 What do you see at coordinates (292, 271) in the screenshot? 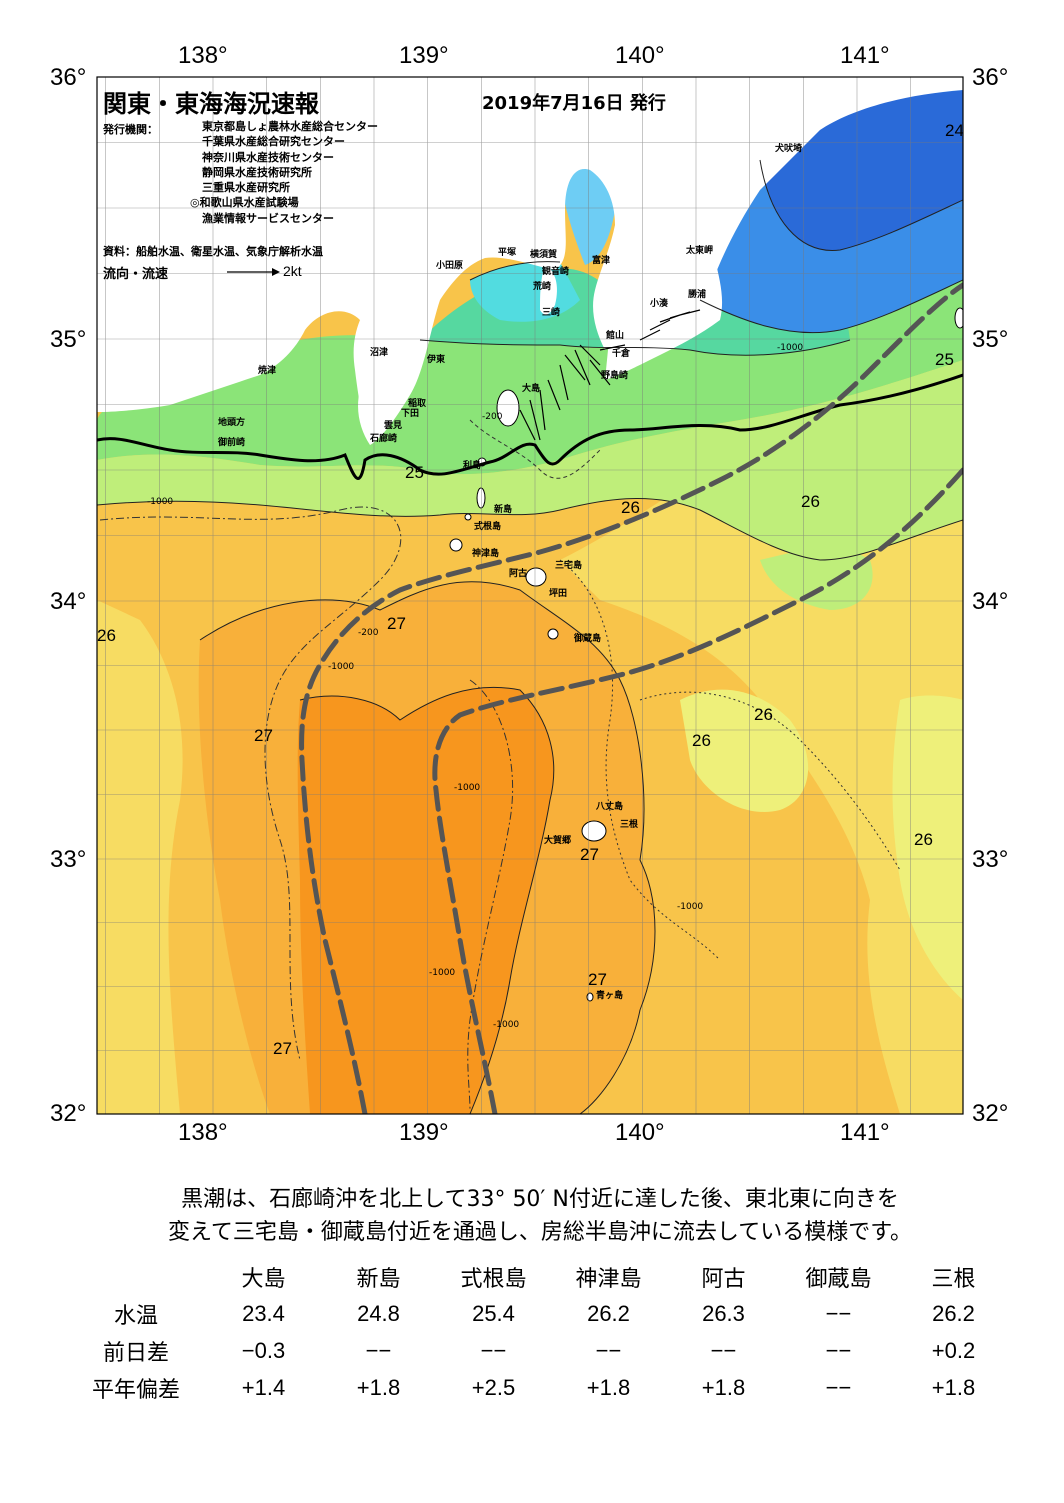
I see `flow-legend-unit: 2kt` at bounding box center [292, 271].